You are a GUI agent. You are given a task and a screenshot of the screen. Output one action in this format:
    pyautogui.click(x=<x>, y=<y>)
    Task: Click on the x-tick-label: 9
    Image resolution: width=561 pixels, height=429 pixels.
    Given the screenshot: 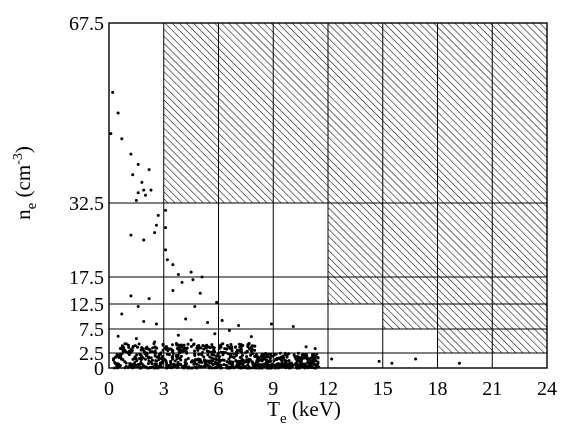 What is the action you would take?
    pyautogui.click(x=273, y=389)
    